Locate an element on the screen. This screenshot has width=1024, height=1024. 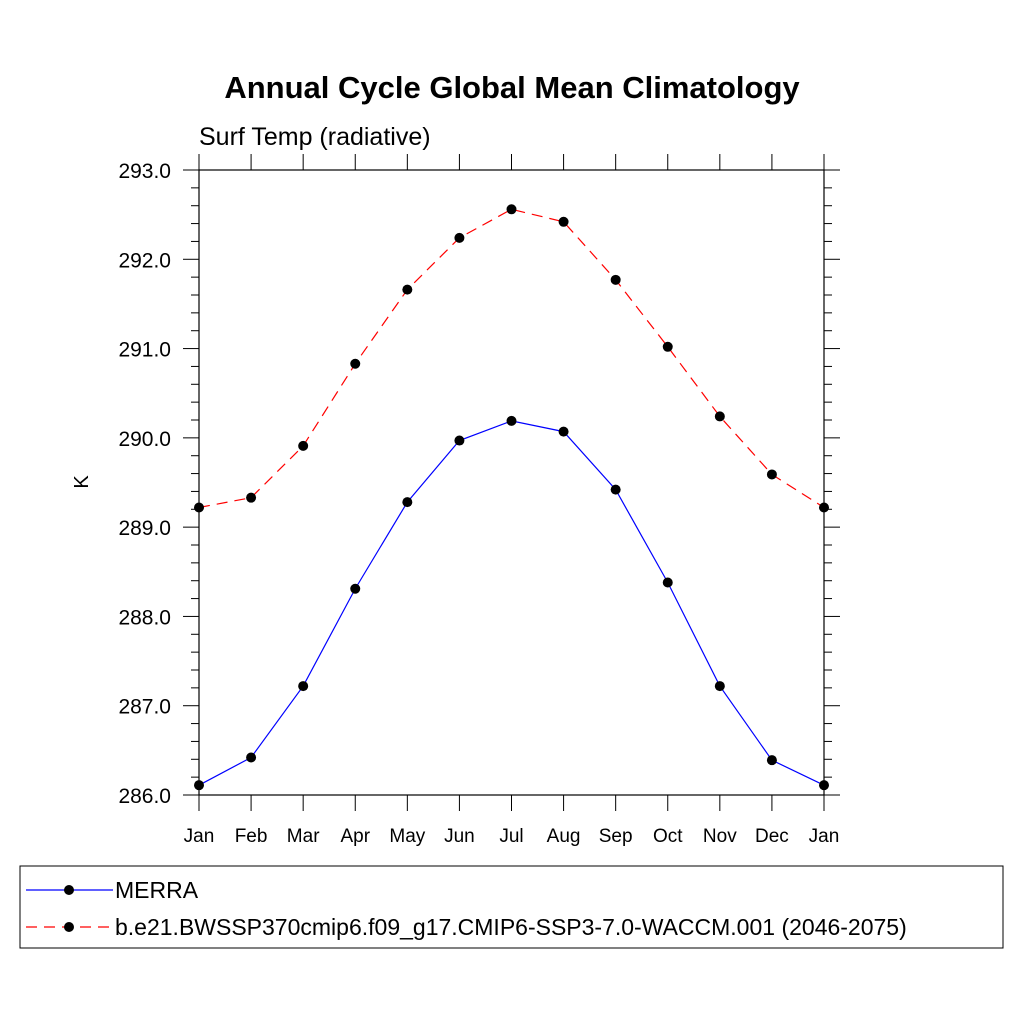
x-tick-label: Oct is located at coordinates (668, 836).